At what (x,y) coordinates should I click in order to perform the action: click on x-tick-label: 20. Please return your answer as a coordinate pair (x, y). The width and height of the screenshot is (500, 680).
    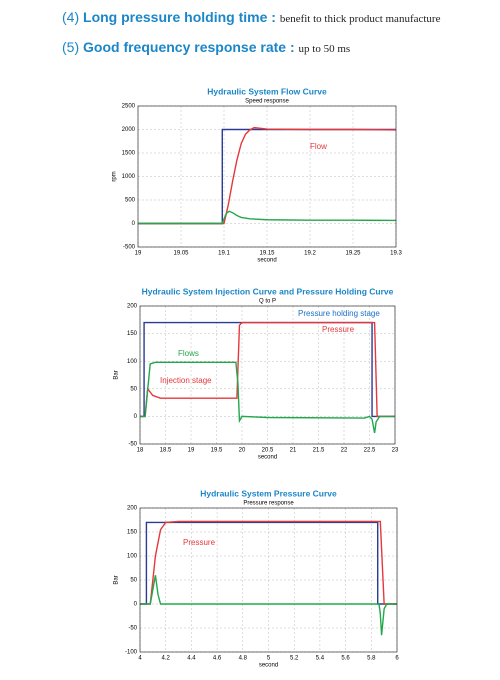
    Looking at the image, I should click on (242, 451).